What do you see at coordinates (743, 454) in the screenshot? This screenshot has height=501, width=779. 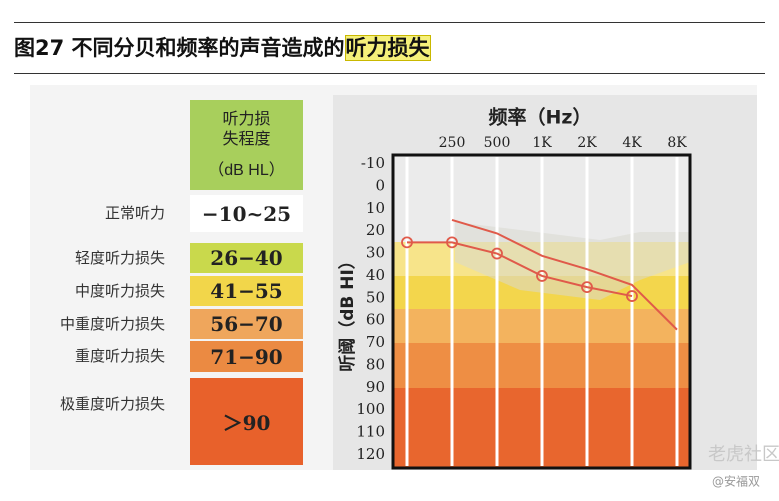 I see `watermark: 老虎社区` at bounding box center [743, 454].